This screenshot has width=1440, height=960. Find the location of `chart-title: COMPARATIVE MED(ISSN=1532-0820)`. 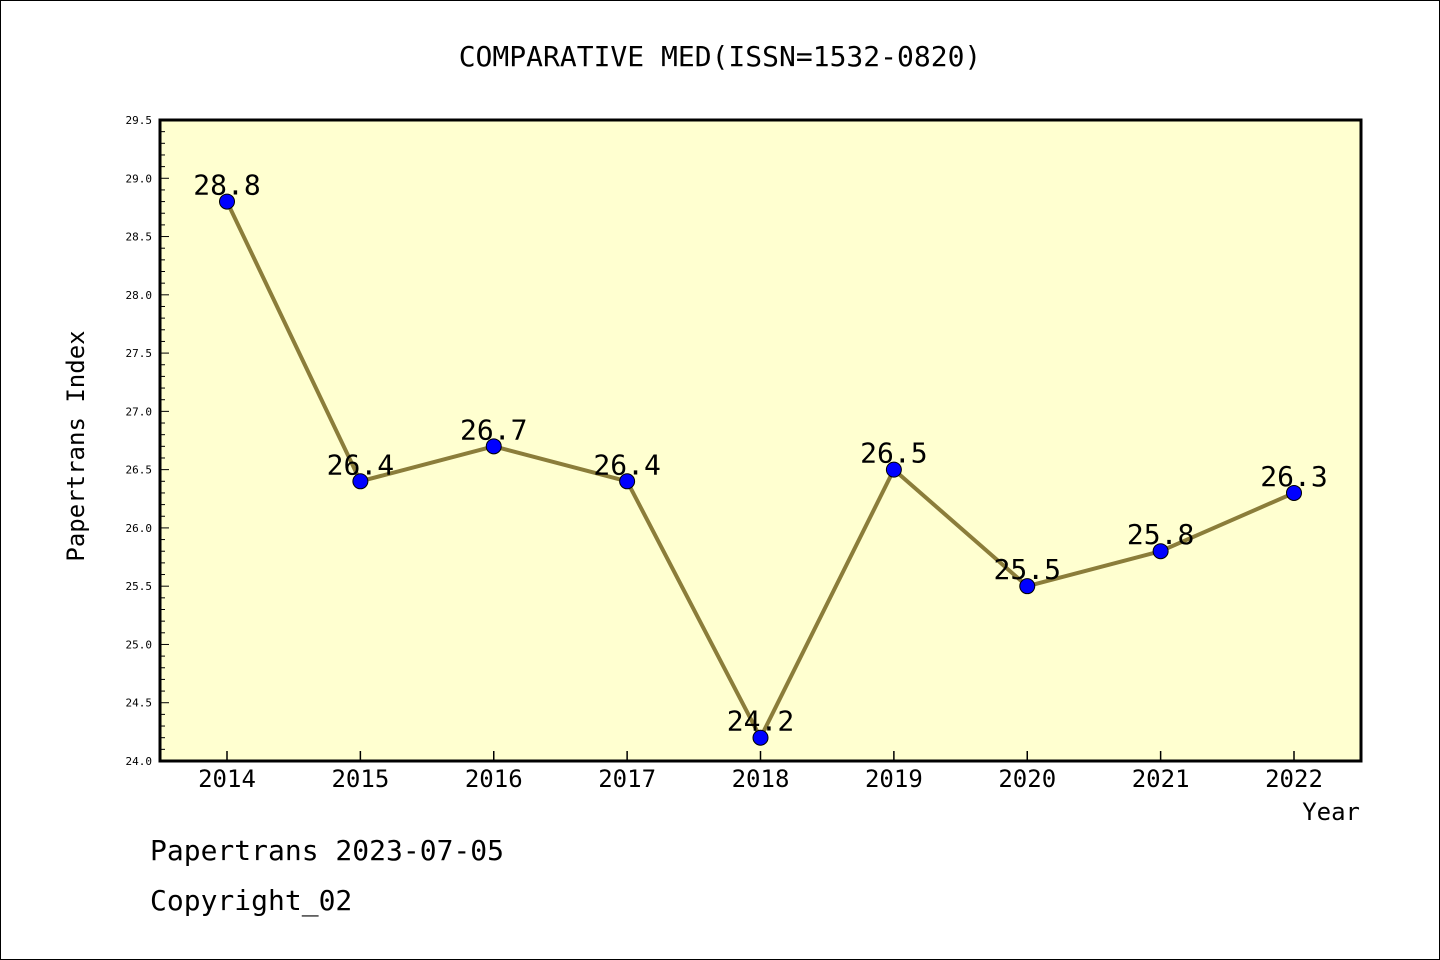

chart-title: COMPARATIVE MED(ISSN=1532-0820) is located at coordinates (720, 56).